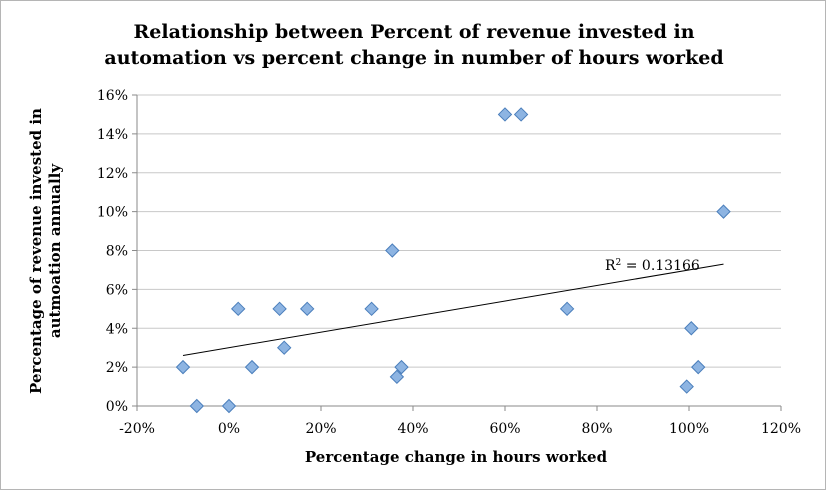 The image size is (826, 491). I want to click on x-tick-label: 120%, so click(781, 429).